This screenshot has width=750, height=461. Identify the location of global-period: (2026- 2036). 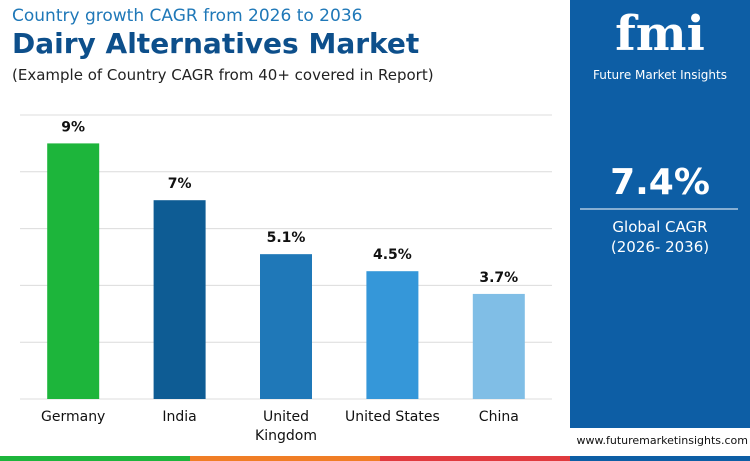
(660, 247).